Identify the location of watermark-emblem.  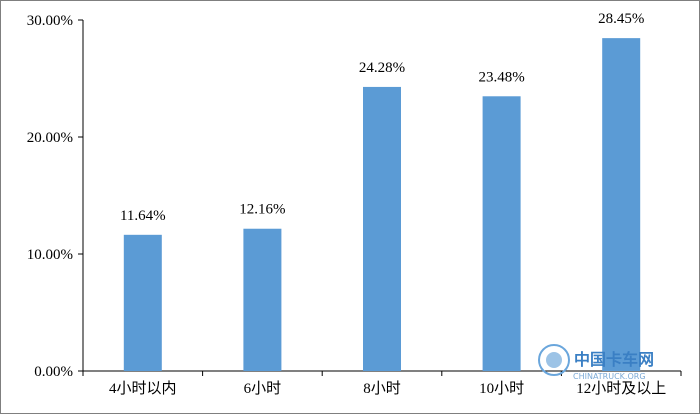
(554, 360).